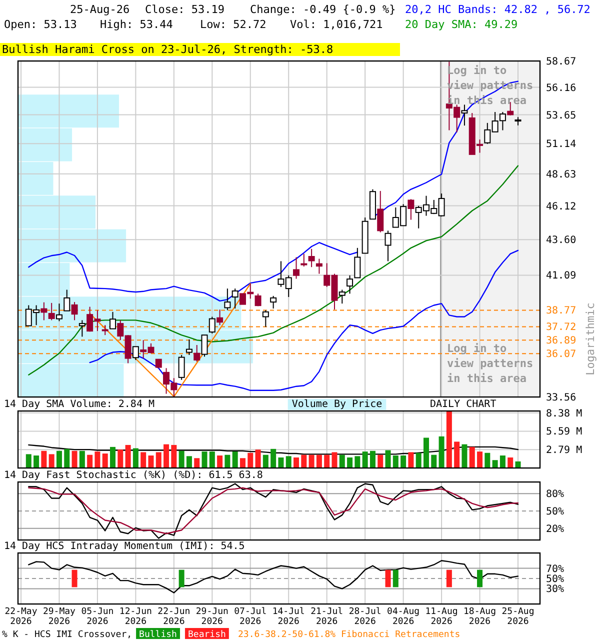 Image resolution: width=600 pixels, height=640 pixels. I want to click on text: 25-Aug-26, so click(100, 9).